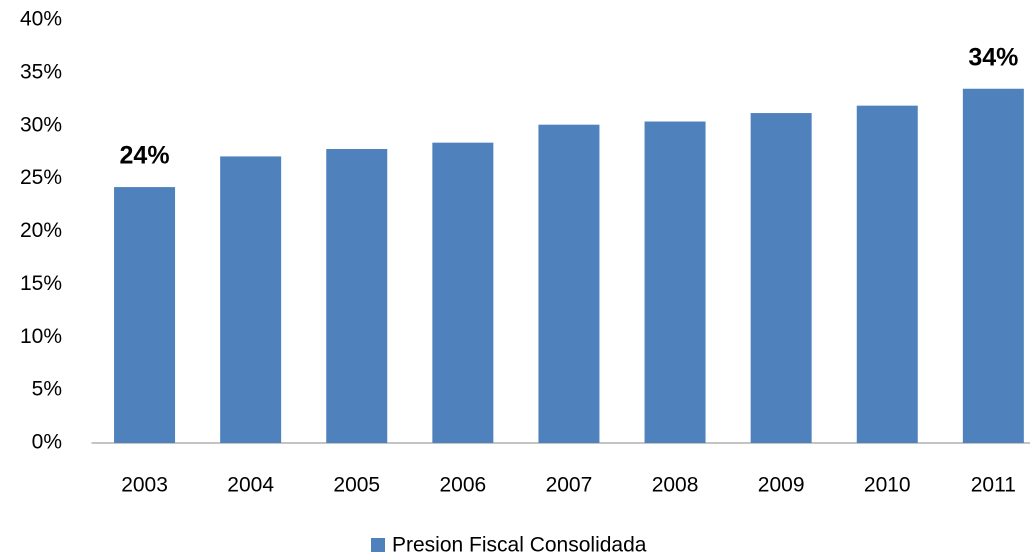 The height and width of the screenshot is (558, 1033). I want to click on legend-swatch, so click(378, 545).